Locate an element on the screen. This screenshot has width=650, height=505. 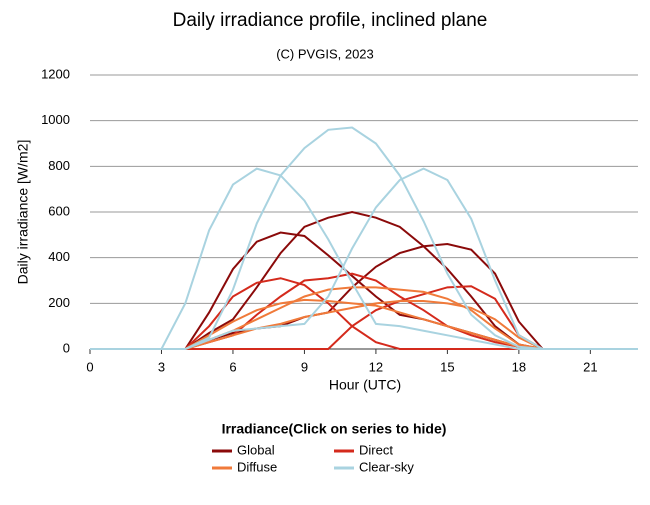
x-tick-label: 12 is located at coordinates (376, 366).